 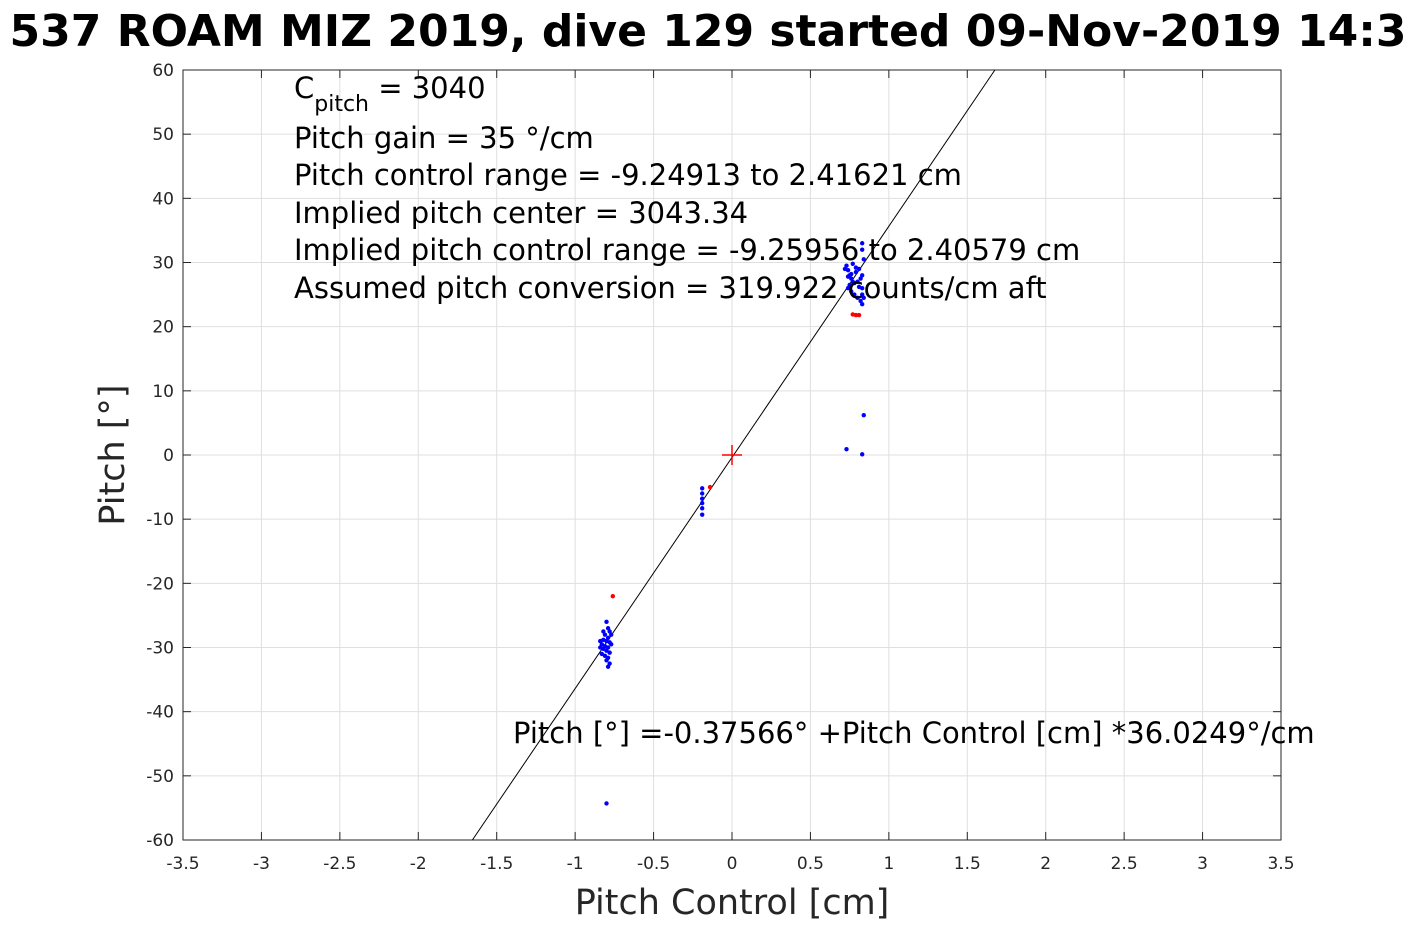 I want to click on y-tick-label: 50, so click(x=163, y=135).